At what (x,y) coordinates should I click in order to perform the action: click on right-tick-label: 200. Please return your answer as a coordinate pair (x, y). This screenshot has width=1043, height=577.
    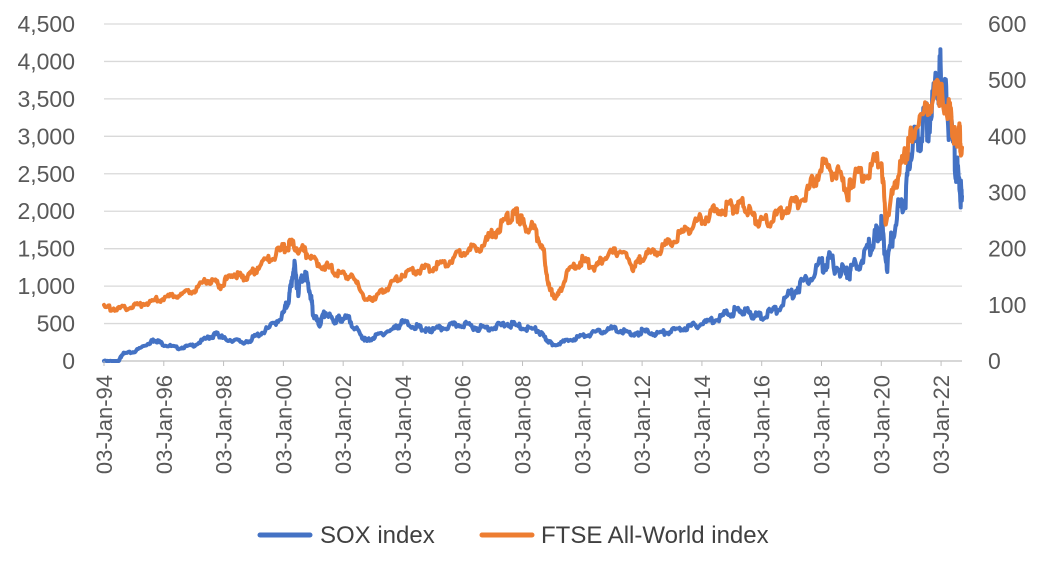
    Looking at the image, I should click on (1007, 249).